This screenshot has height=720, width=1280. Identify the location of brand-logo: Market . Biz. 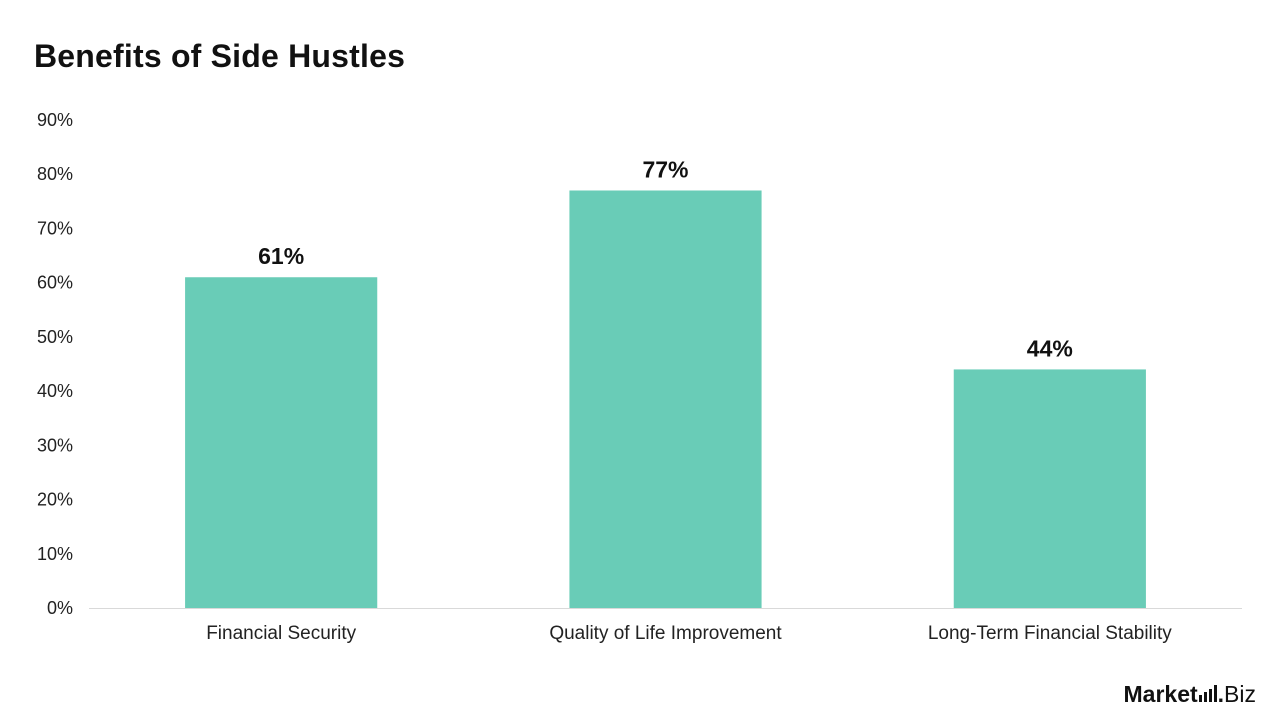
(1190, 694).